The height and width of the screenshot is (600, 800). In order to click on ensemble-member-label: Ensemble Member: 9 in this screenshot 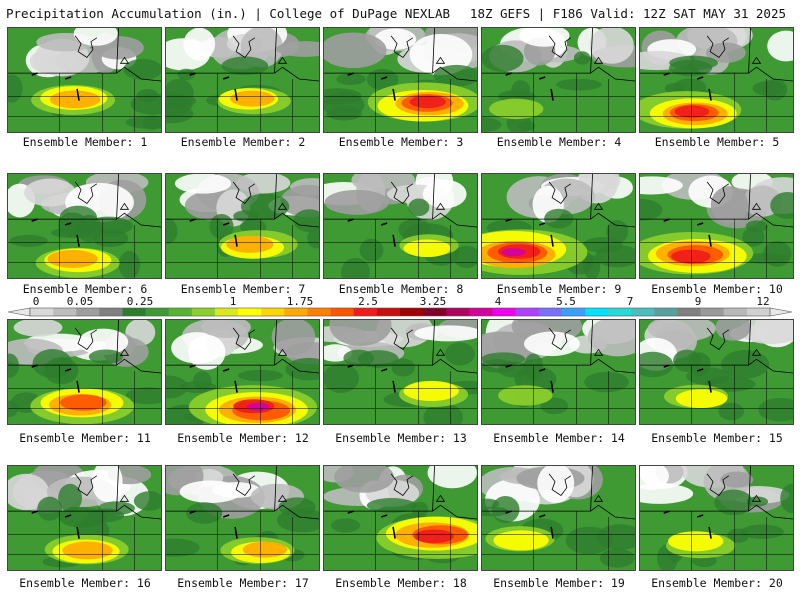, I will do `click(559, 289)`.